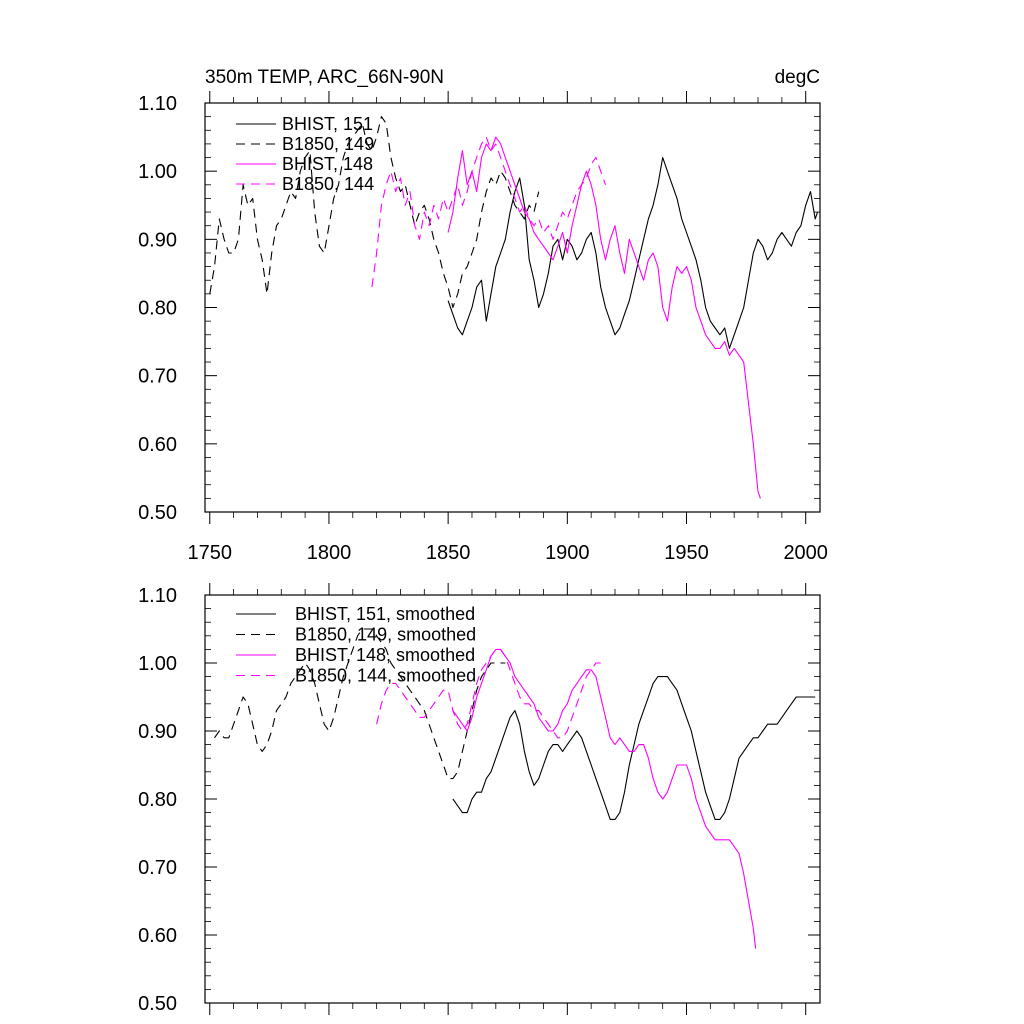 The image size is (1024, 1024). Describe the element at coordinates (328, 144) in the screenshot. I see `legend-label: B1850, 149` at that location.